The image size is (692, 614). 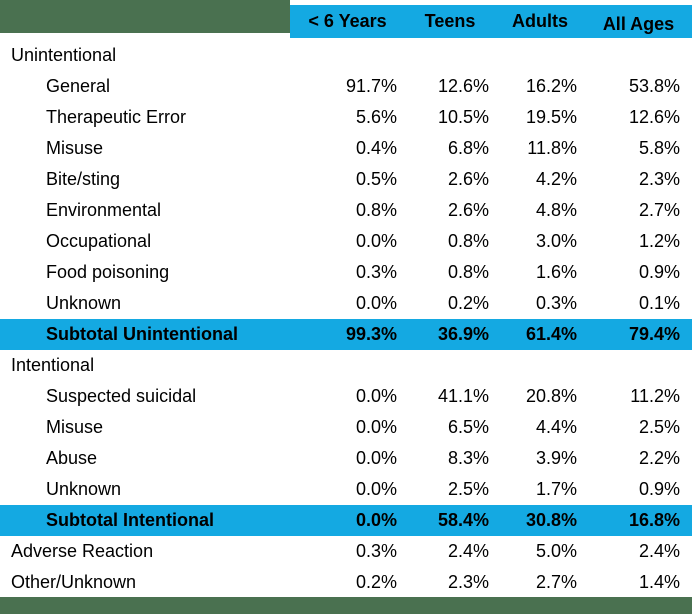 What do you see at coordinates (468, 458) in the screenshot?
I see `value-cell: 8.3%` at bounding box center [468, 458].